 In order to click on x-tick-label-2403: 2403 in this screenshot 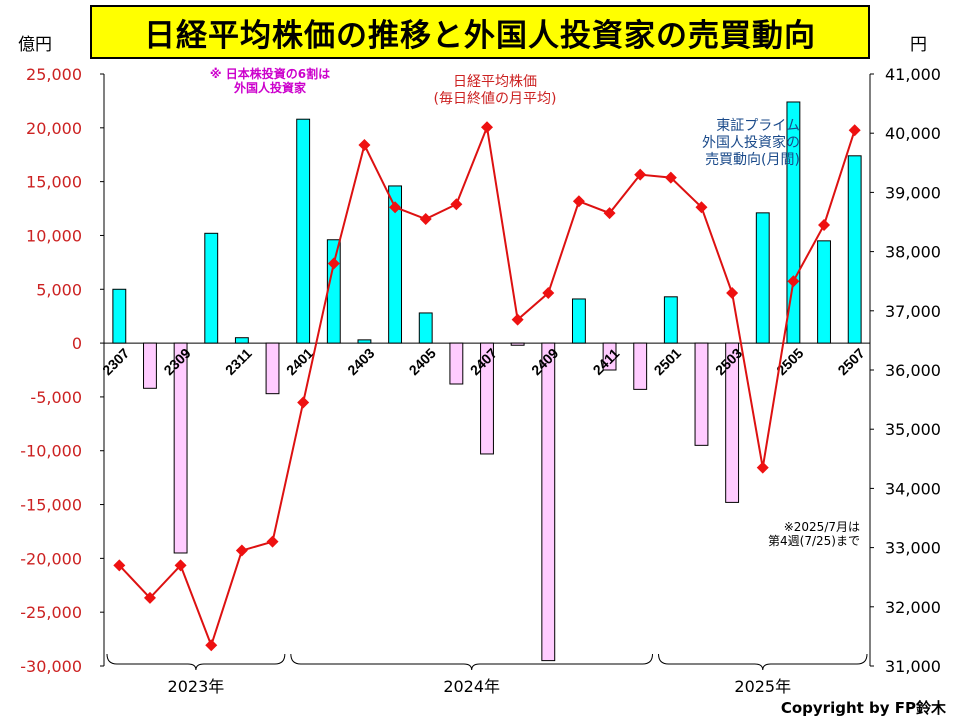, I will do `click(360, 361)`.